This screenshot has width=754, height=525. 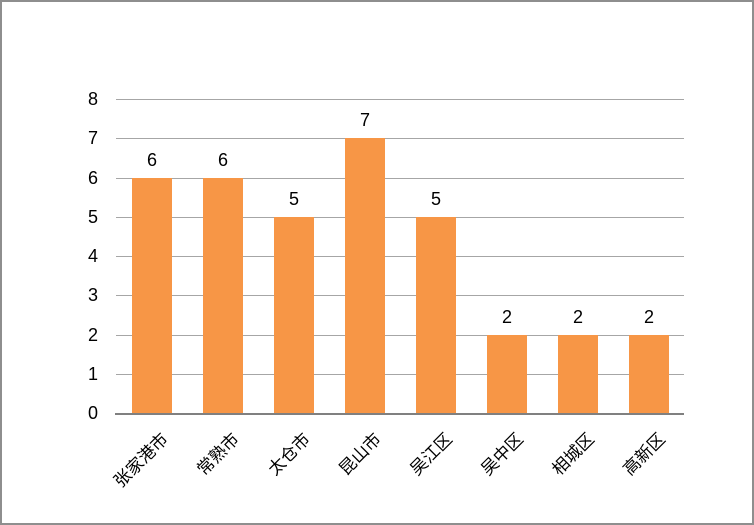 I want to click on gridline-y3, so click(x=400, y=295).